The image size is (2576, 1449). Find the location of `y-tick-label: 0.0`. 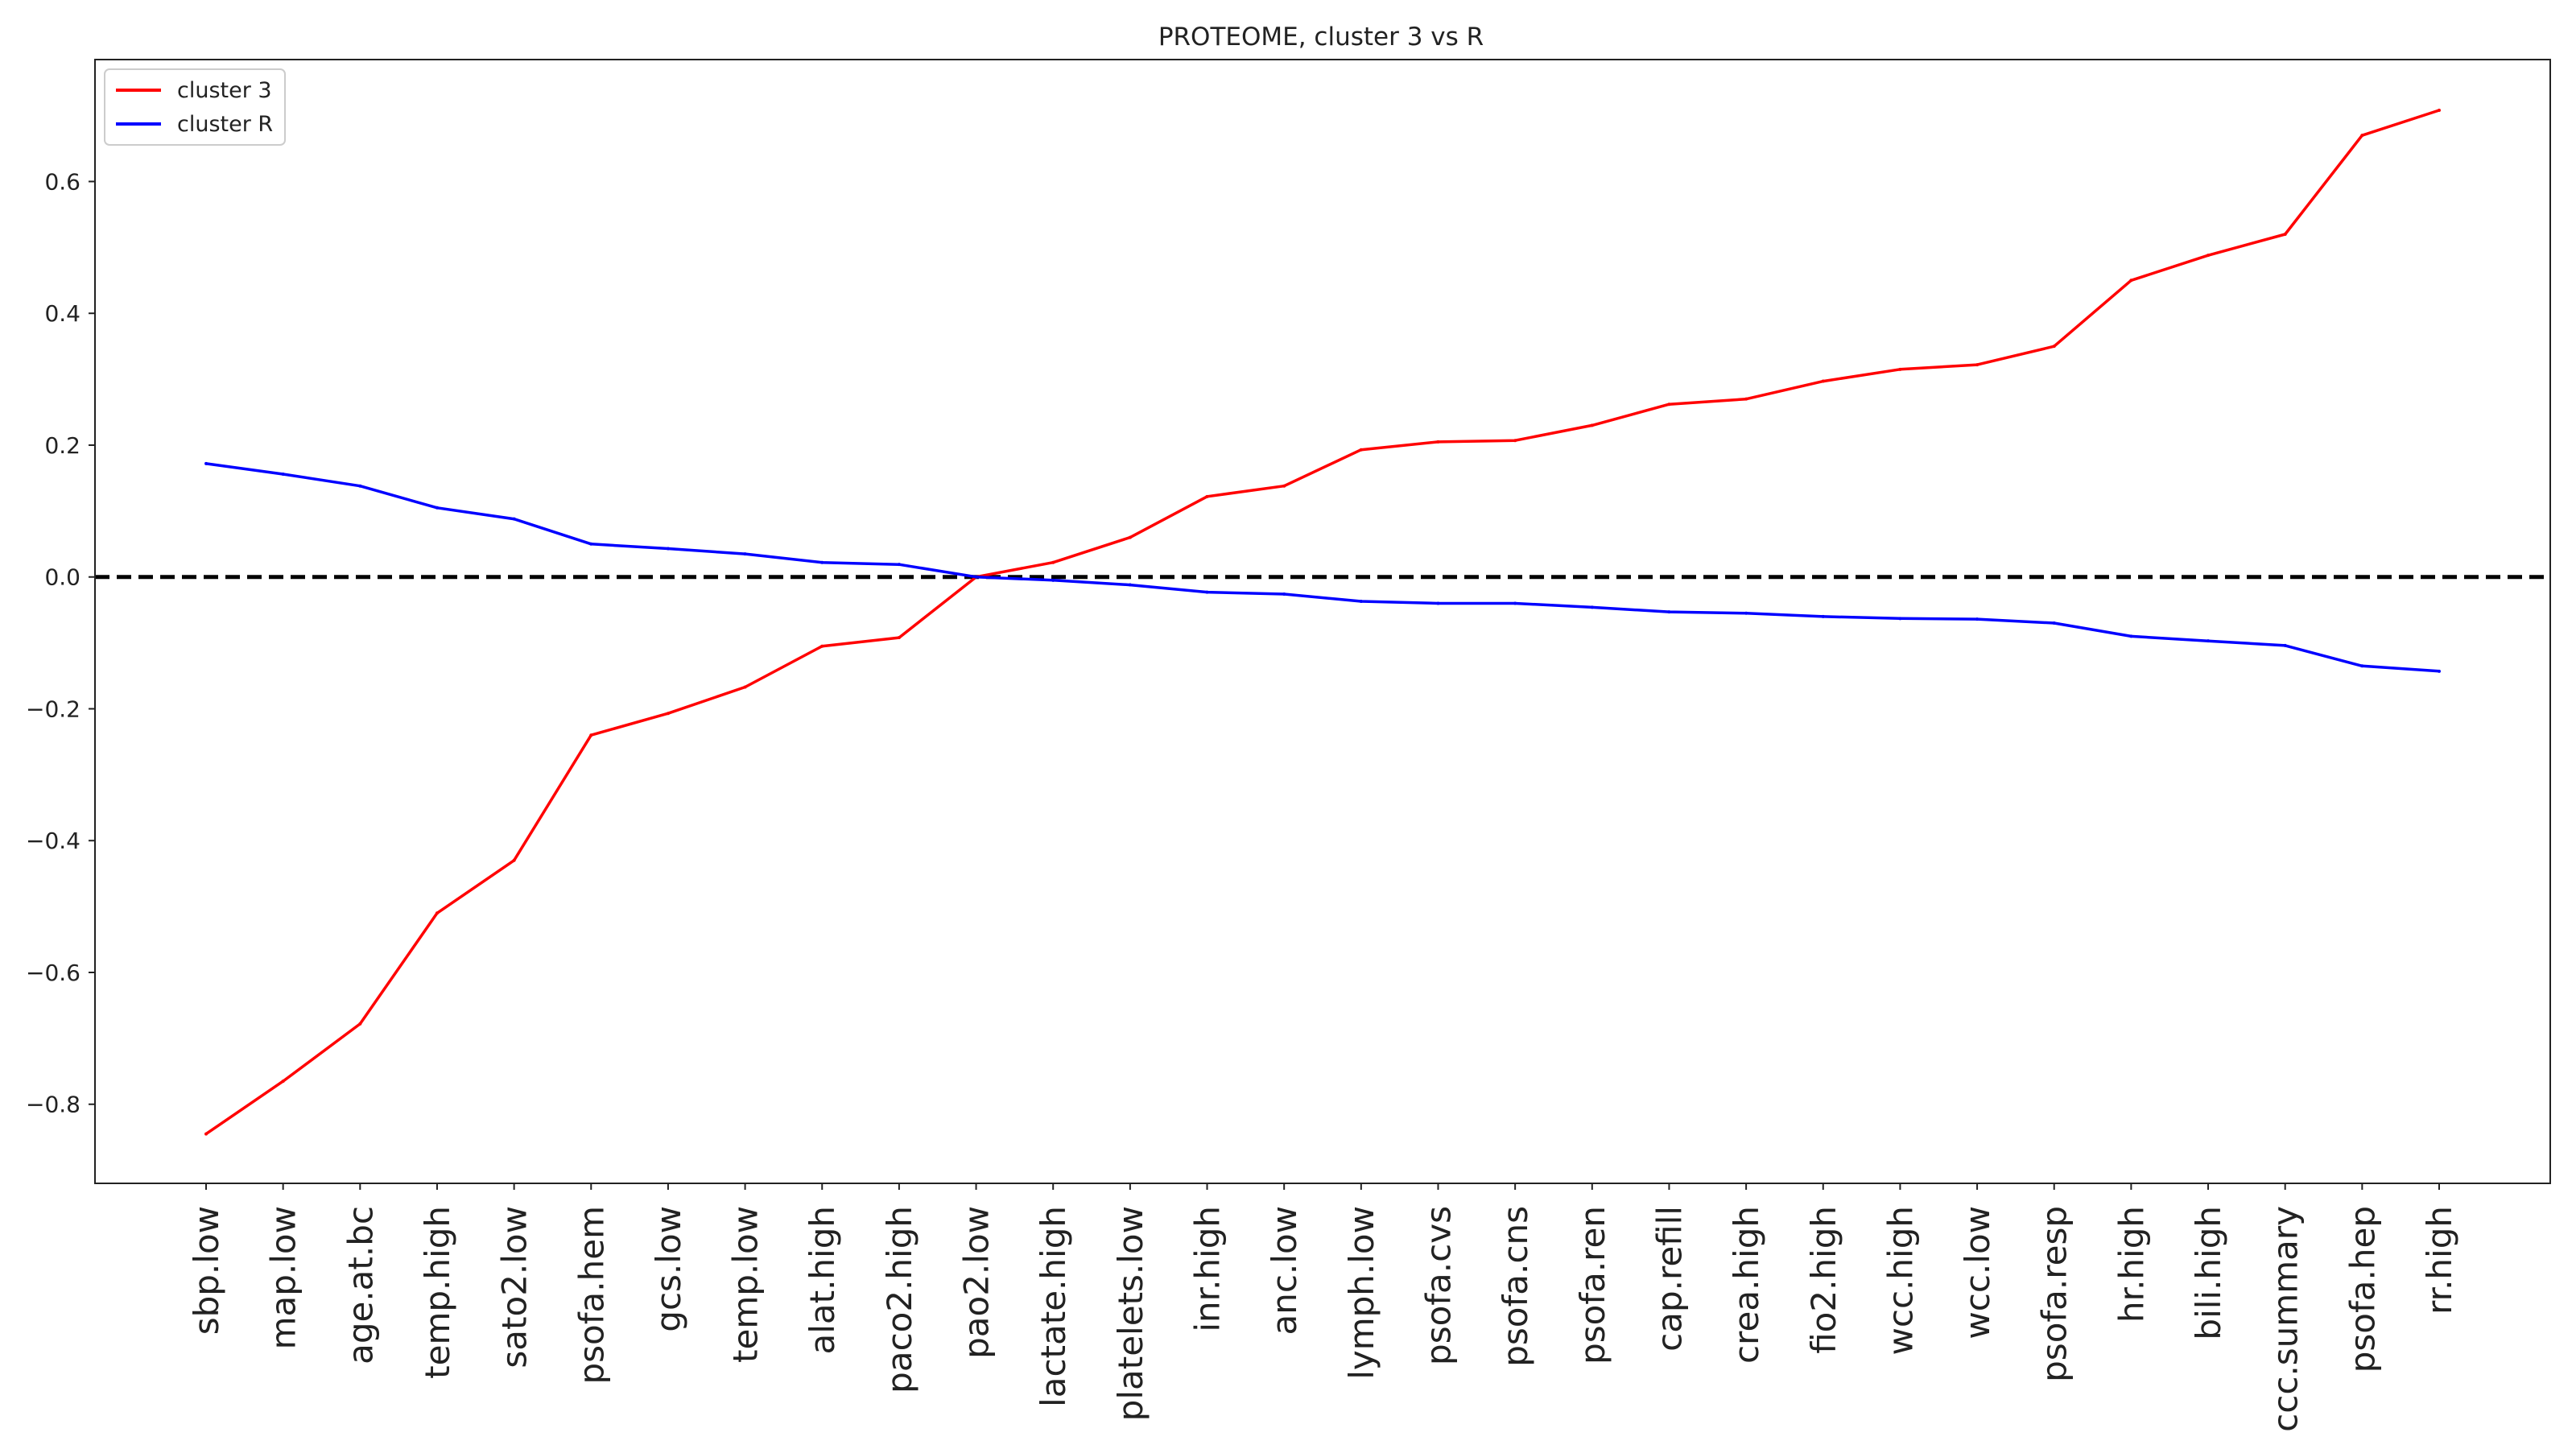

y-tick-label: 0.0 is located at coordinates (62, 577).